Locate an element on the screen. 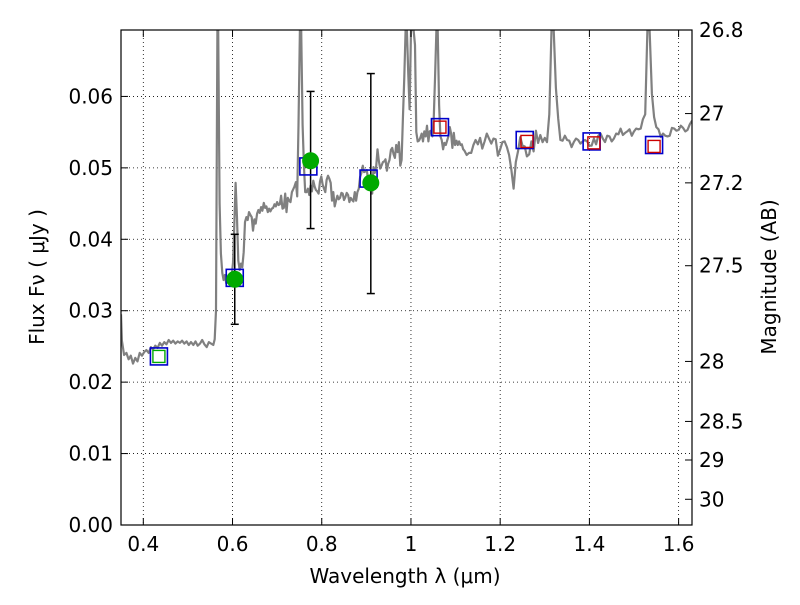 Image resolution: width=800 pixels, height=605 pixels. y2-tick-label: 28 is located at coordinates (711, 361).